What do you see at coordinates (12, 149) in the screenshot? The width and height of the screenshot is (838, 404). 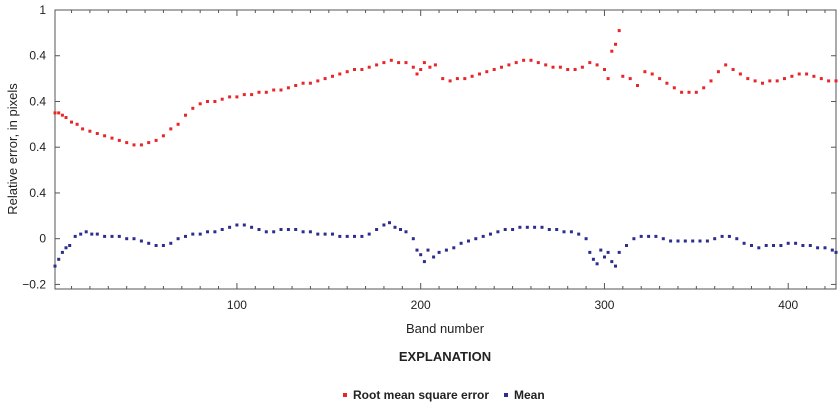 I see `y-axis-title: Relative error, in pixels` at bounding box center [12, 149].